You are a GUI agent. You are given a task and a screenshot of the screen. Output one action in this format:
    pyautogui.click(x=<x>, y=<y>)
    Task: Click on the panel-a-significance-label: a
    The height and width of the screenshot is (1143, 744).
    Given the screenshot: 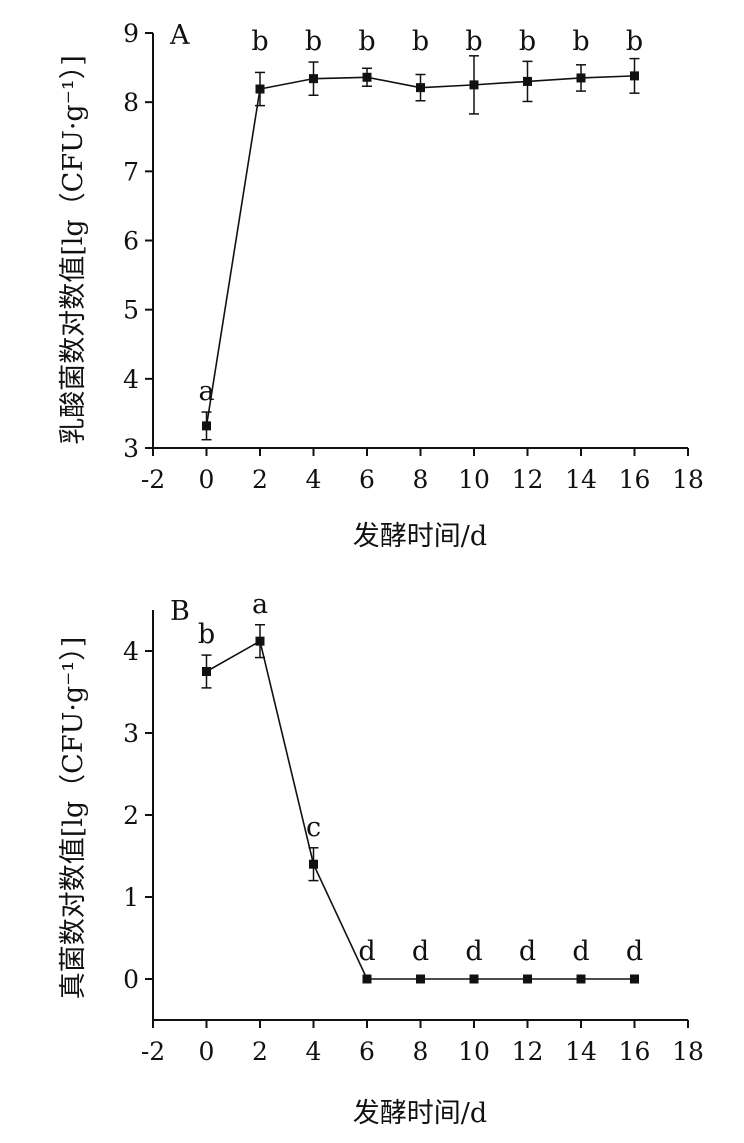 What is the action you would take?
    pyautogui.click(x=206, y=391)
    